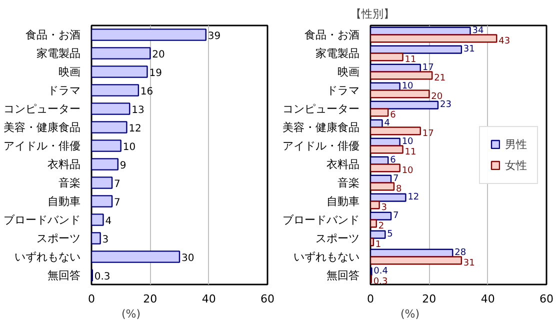  What do you see at coordinates (478, 31) in the screenshot?
I see `data-label: 34` at bounding box center [478, 31].